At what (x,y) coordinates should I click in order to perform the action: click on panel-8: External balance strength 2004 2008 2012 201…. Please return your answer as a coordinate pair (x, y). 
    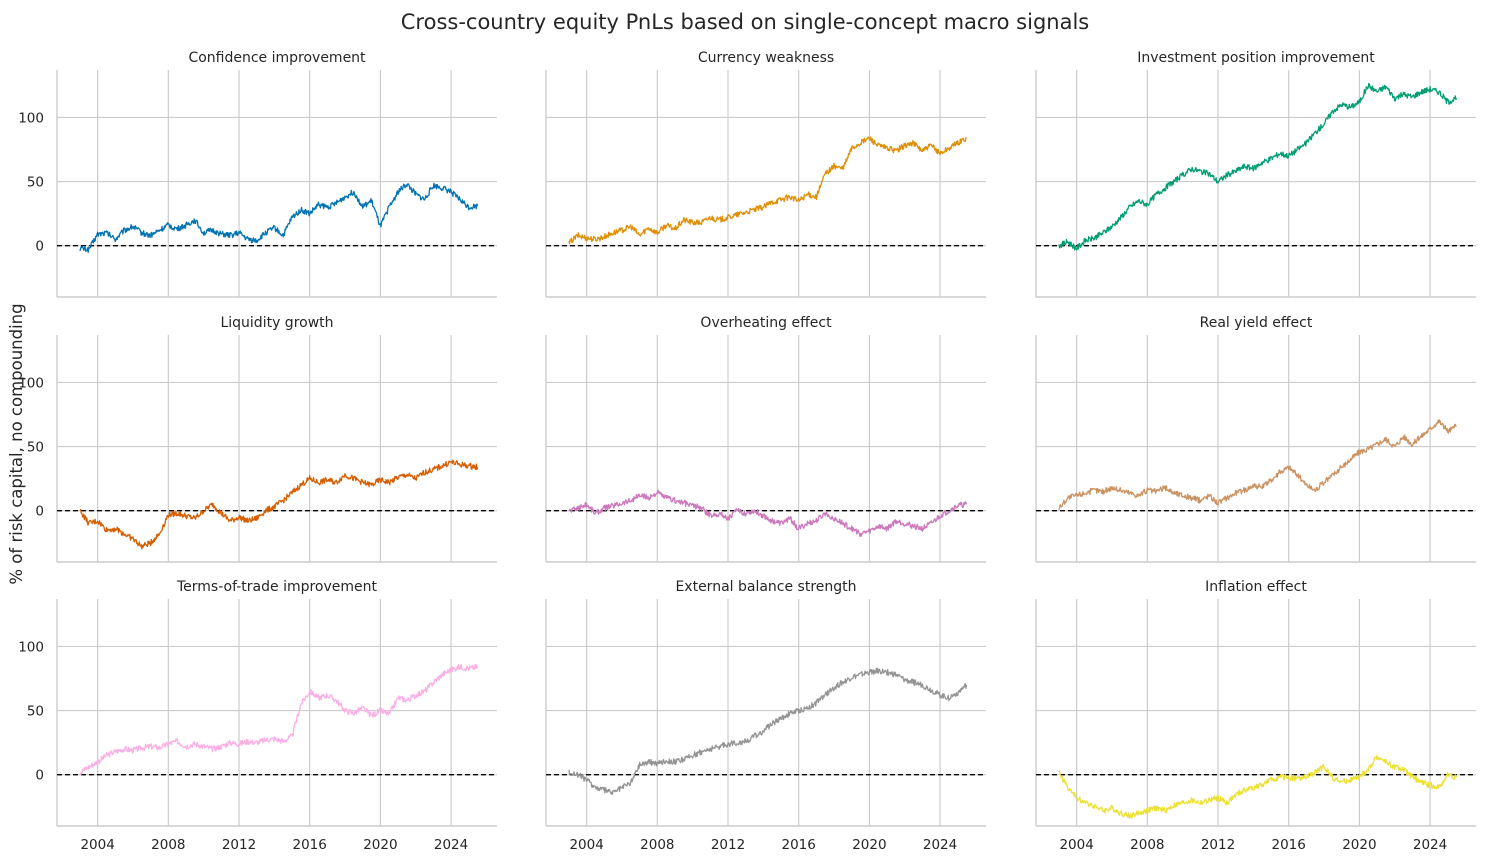
    Looking at the image, I should click on (765, 716).